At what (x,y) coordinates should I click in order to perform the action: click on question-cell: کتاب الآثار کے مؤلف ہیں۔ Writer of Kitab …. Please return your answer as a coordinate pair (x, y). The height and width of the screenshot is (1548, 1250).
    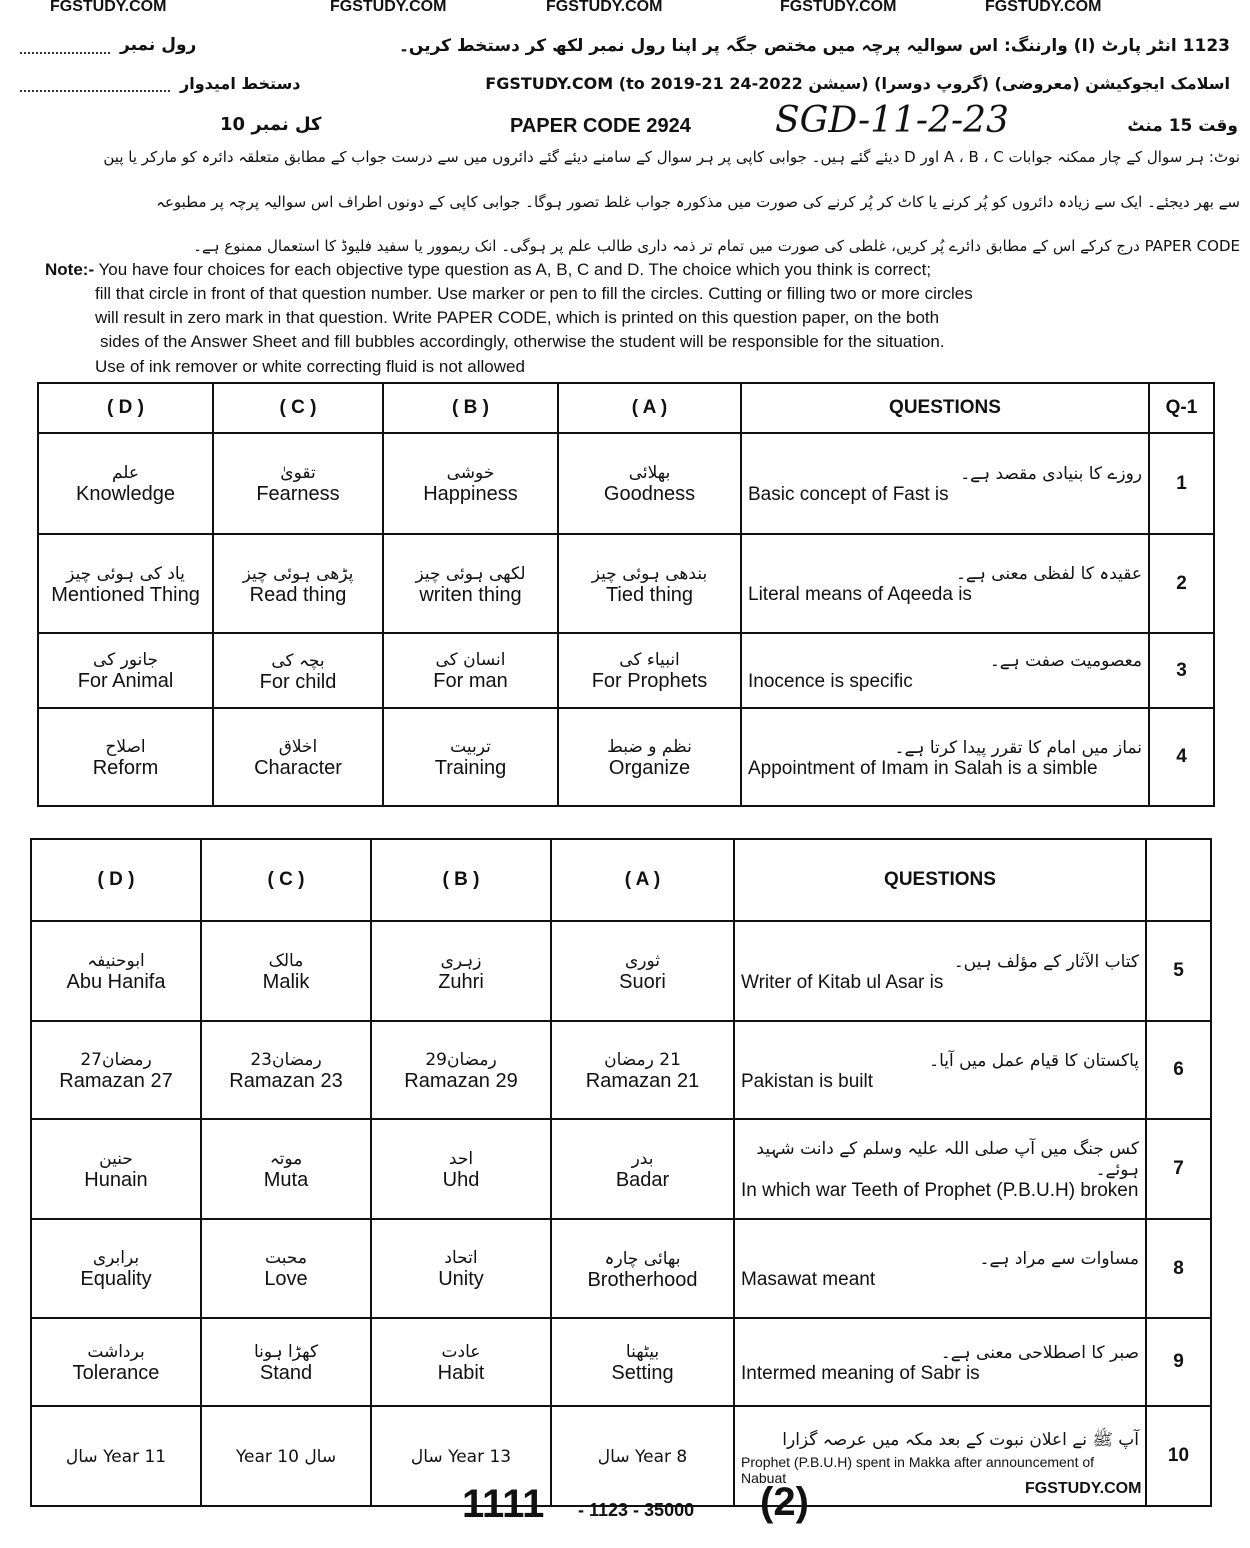
    Looking at the image, I should click on (940, 971).